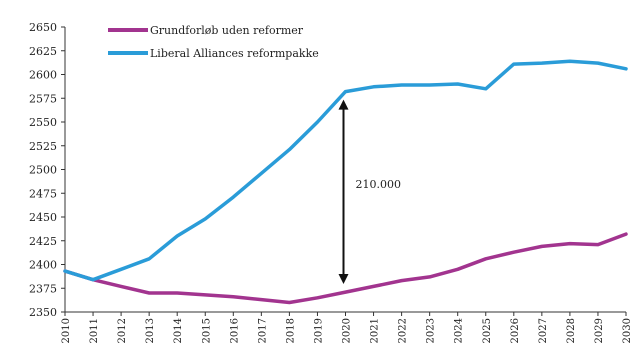 The width and height of the screenshot is (632, 343). I want to click on x-tick-label: 2023, so click(431, 330).